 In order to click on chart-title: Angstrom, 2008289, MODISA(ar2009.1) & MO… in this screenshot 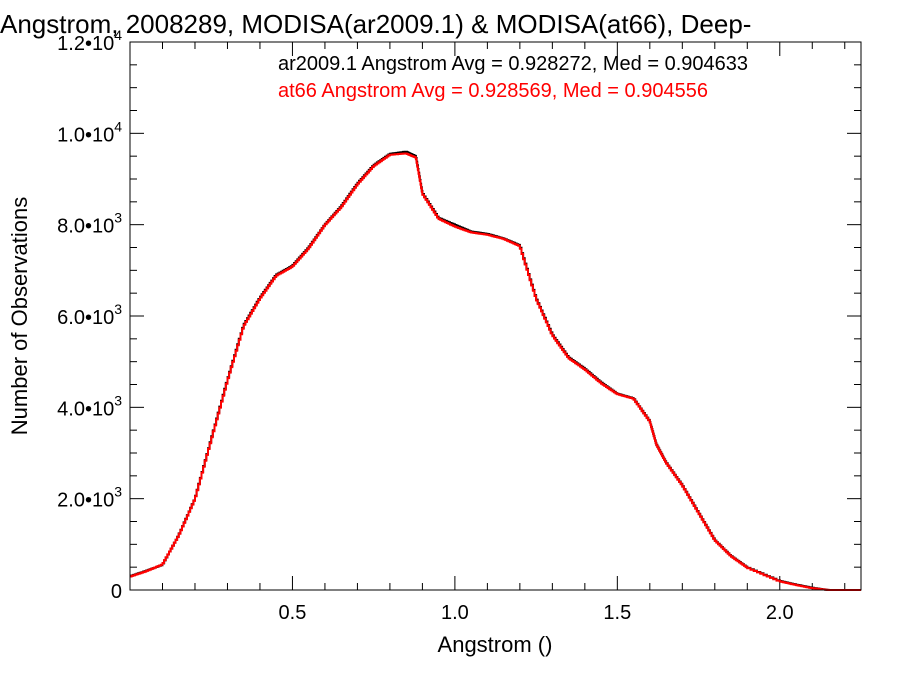, I will do `click(375, 24)`.